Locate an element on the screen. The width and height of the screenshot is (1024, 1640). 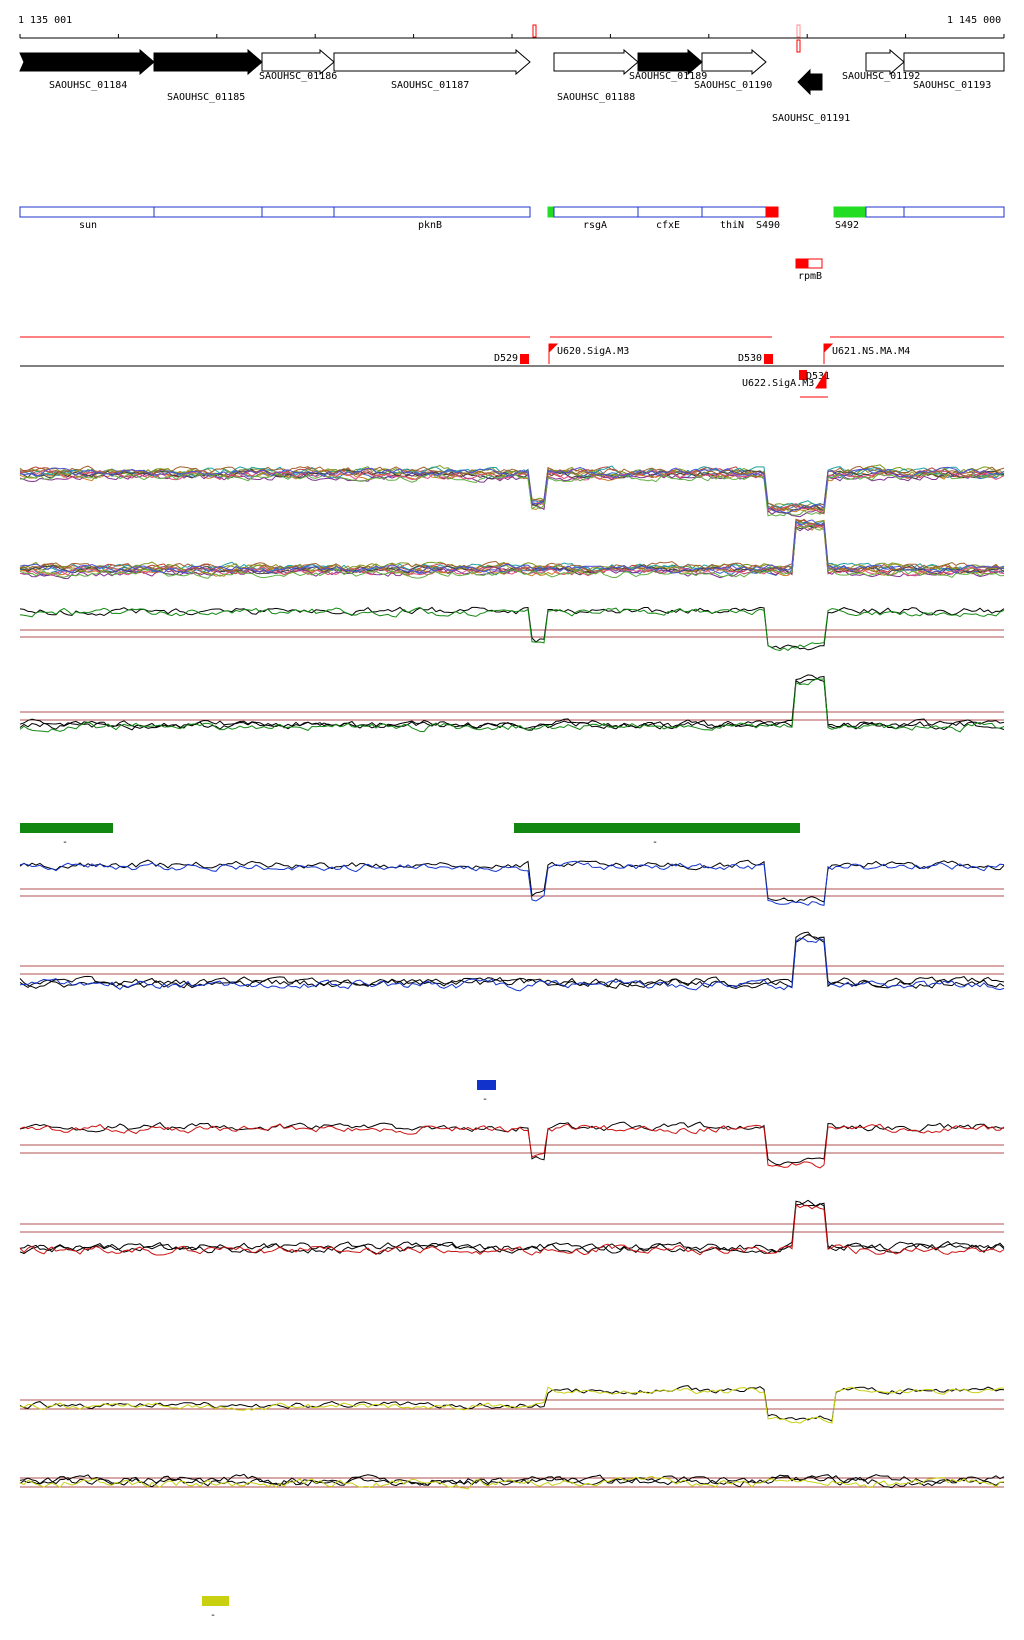
promoter-label: D529 is located at coordinates (506, 358).